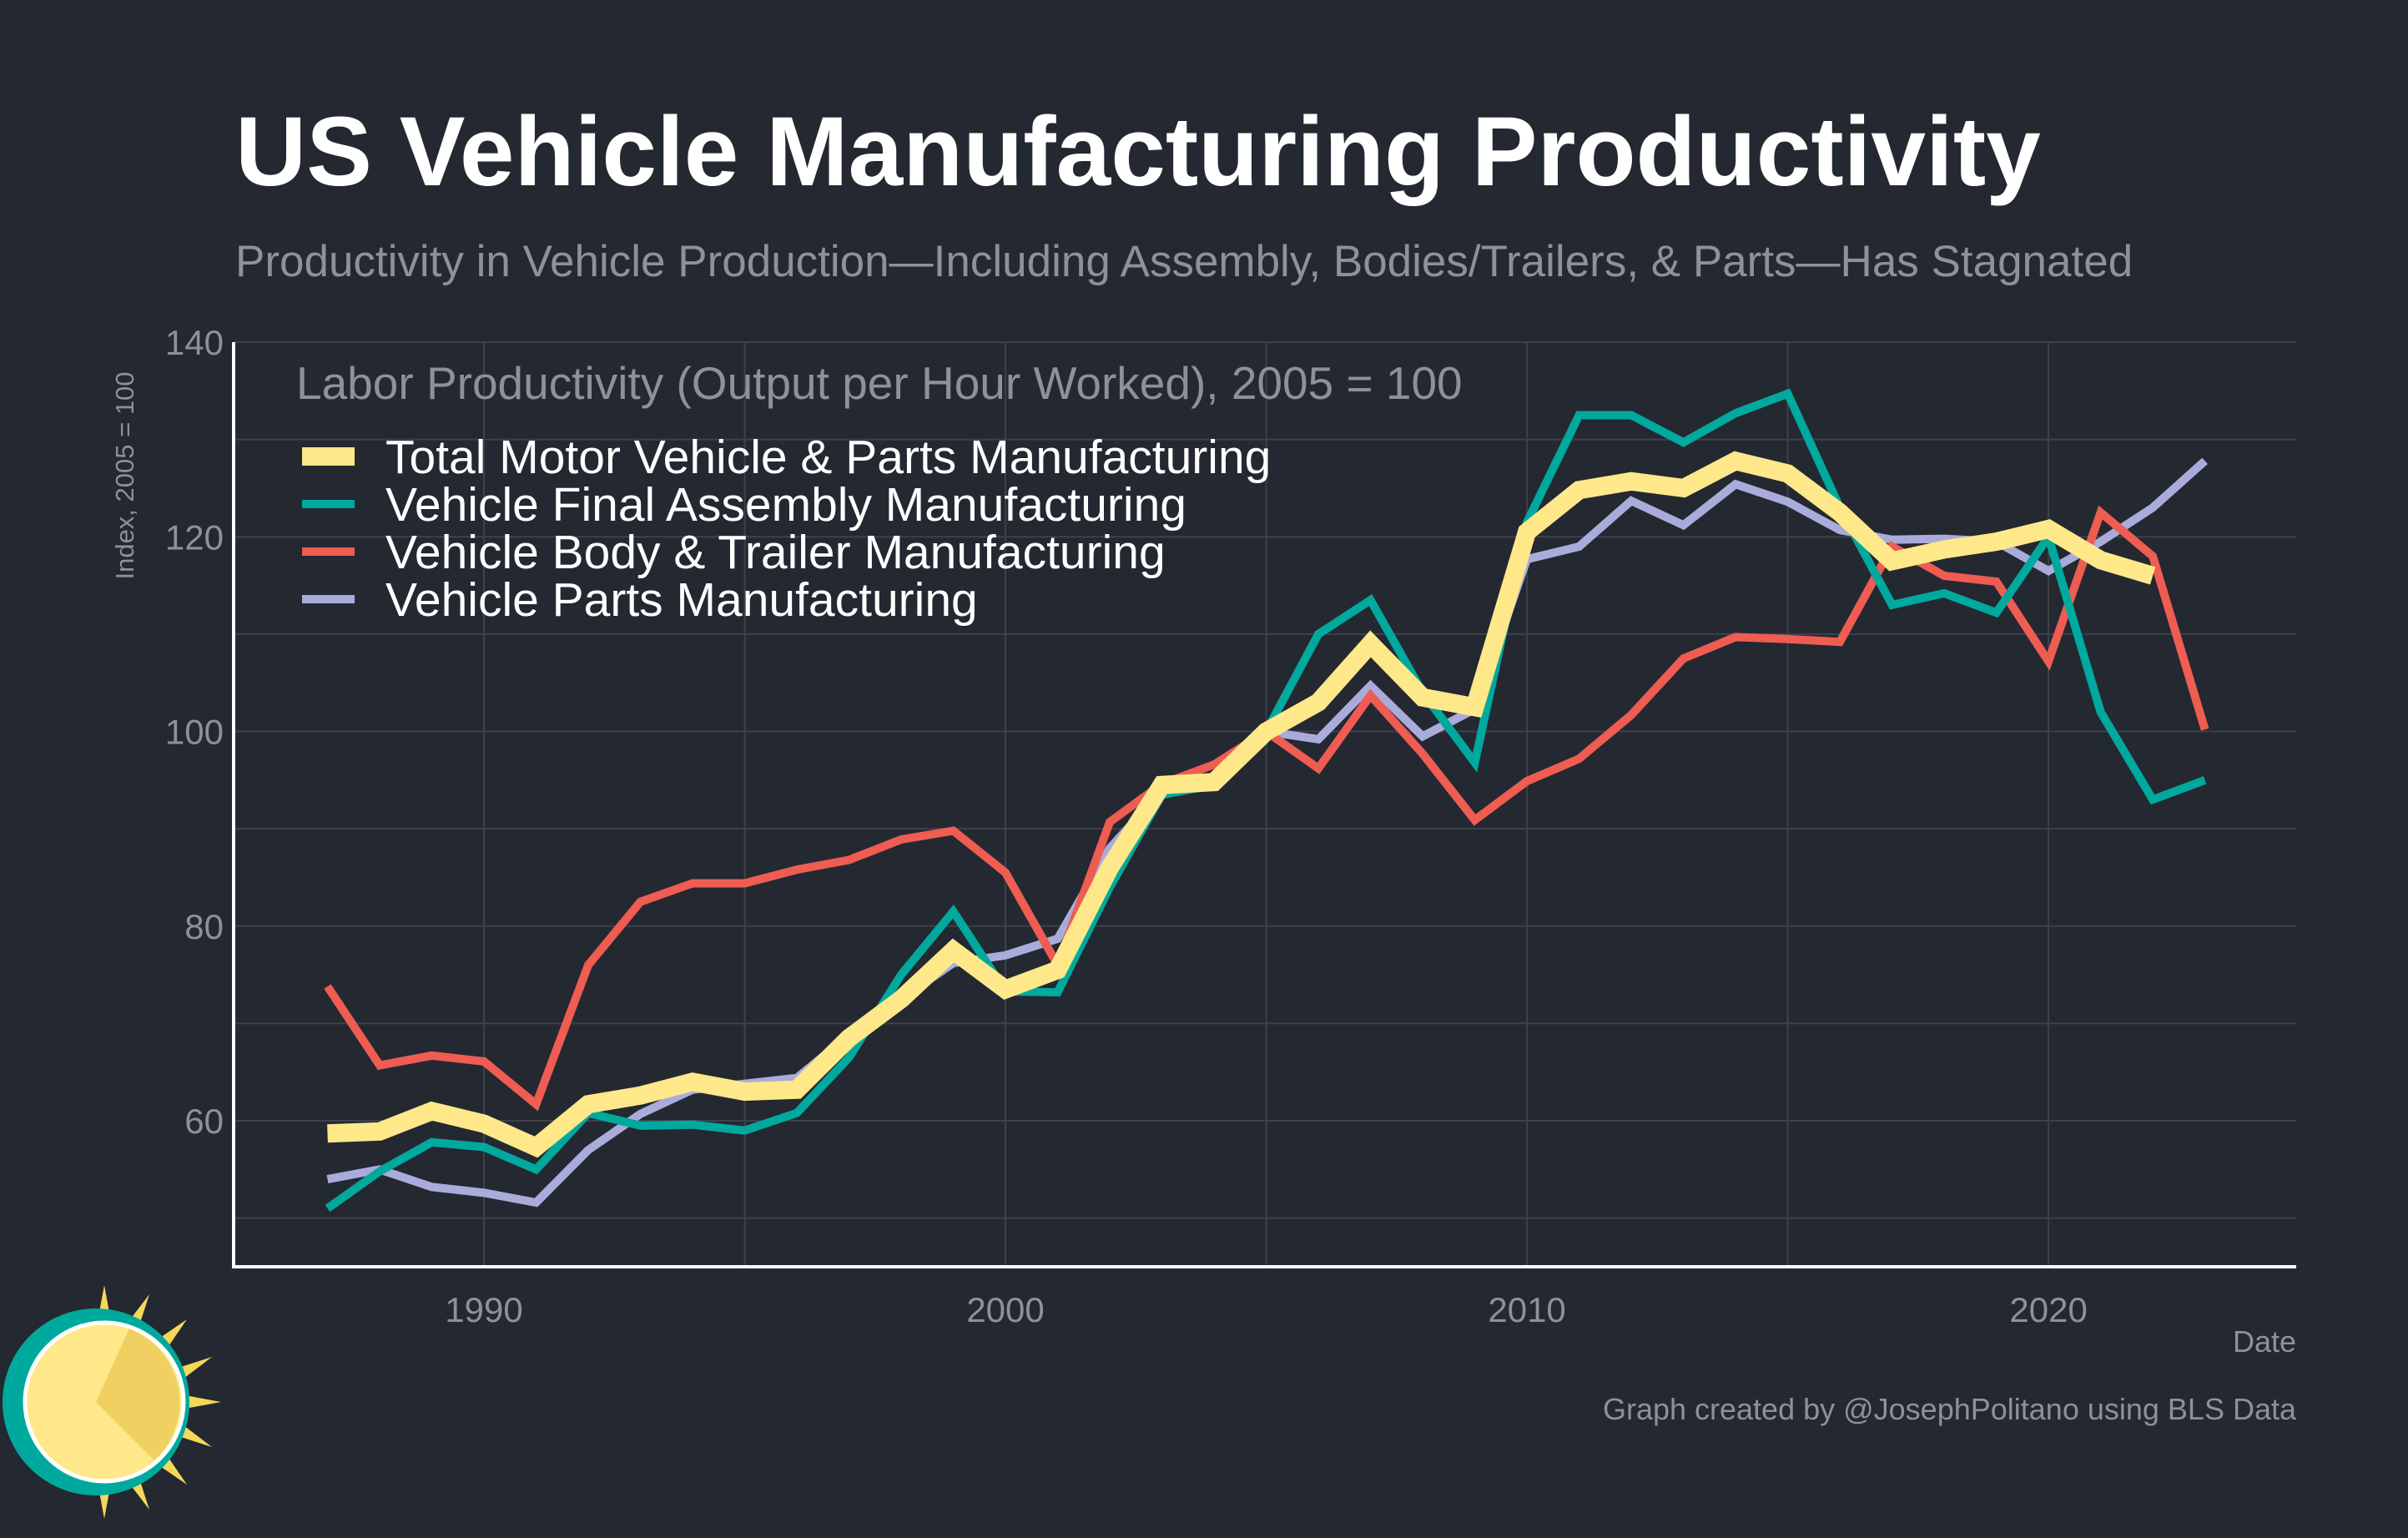 The image size is (2408, 1538). I want to click on y-tick-label: 80, so click(204, 926).